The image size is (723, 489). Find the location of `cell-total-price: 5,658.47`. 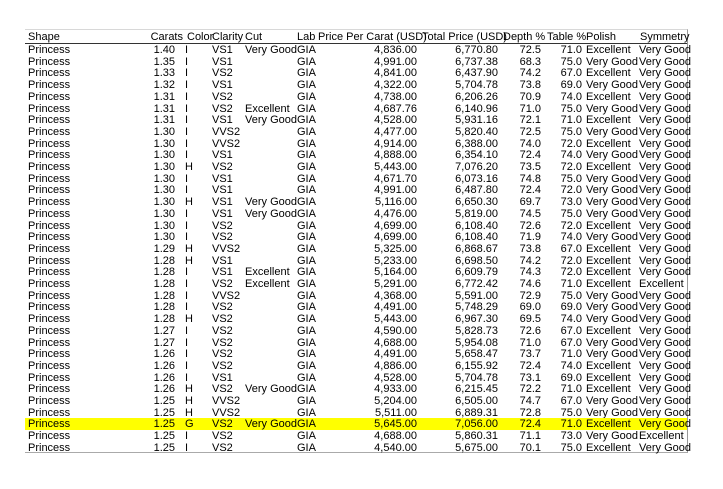

cell-total-price: 5,658.47 is located at coordinates (476, 354).